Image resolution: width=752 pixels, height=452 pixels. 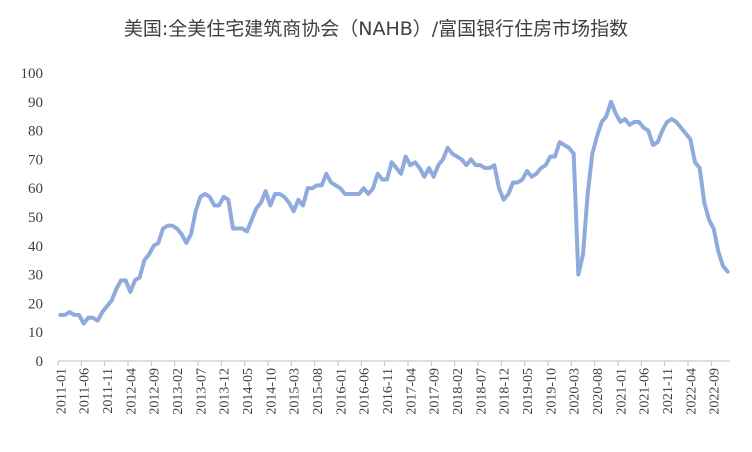 What do you see at coordinates (35, 276) in the screenshot?
I see `y-tick-label: 30` at bounding box center [35, 276].